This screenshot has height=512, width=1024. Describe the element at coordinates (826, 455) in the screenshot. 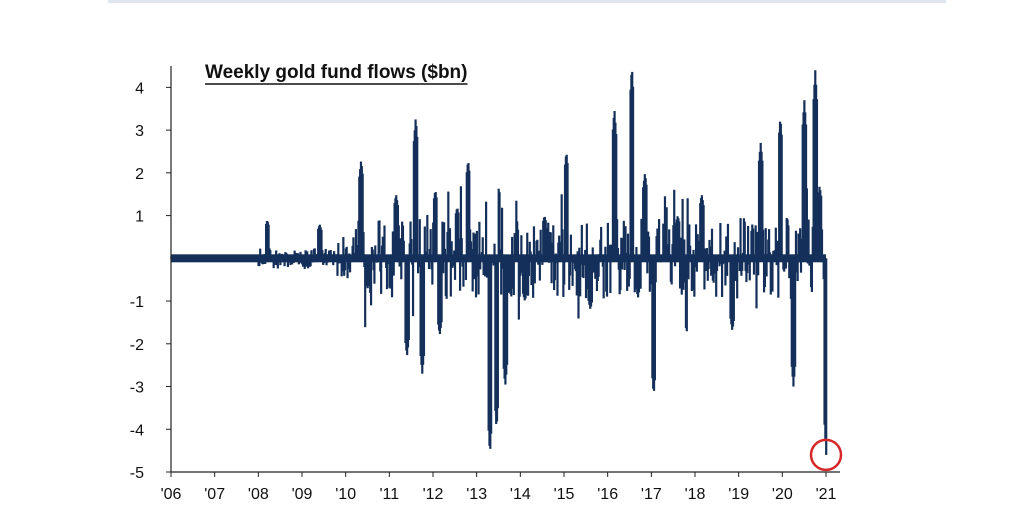

I see `highlight-circle` at that location.